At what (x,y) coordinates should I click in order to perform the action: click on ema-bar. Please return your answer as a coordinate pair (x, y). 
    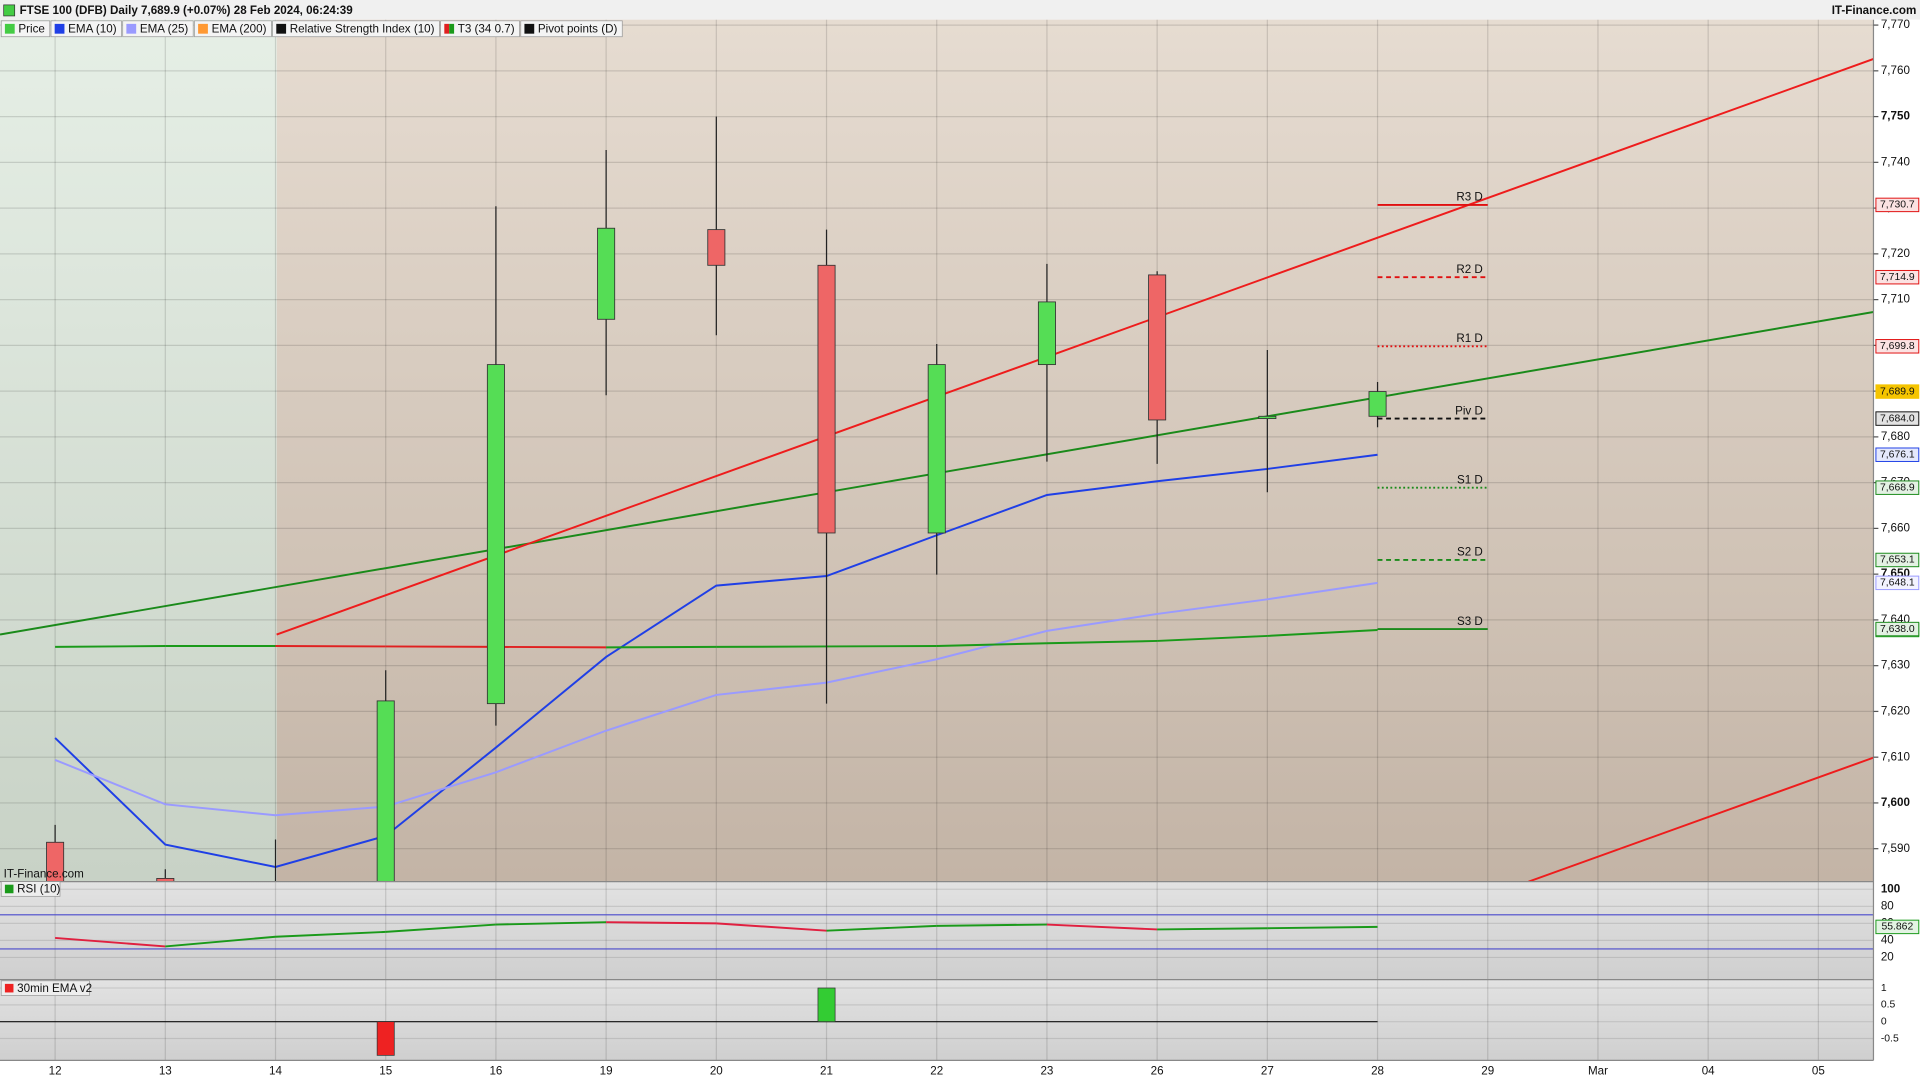
    Looking at the image, I should click on (385, 1038).